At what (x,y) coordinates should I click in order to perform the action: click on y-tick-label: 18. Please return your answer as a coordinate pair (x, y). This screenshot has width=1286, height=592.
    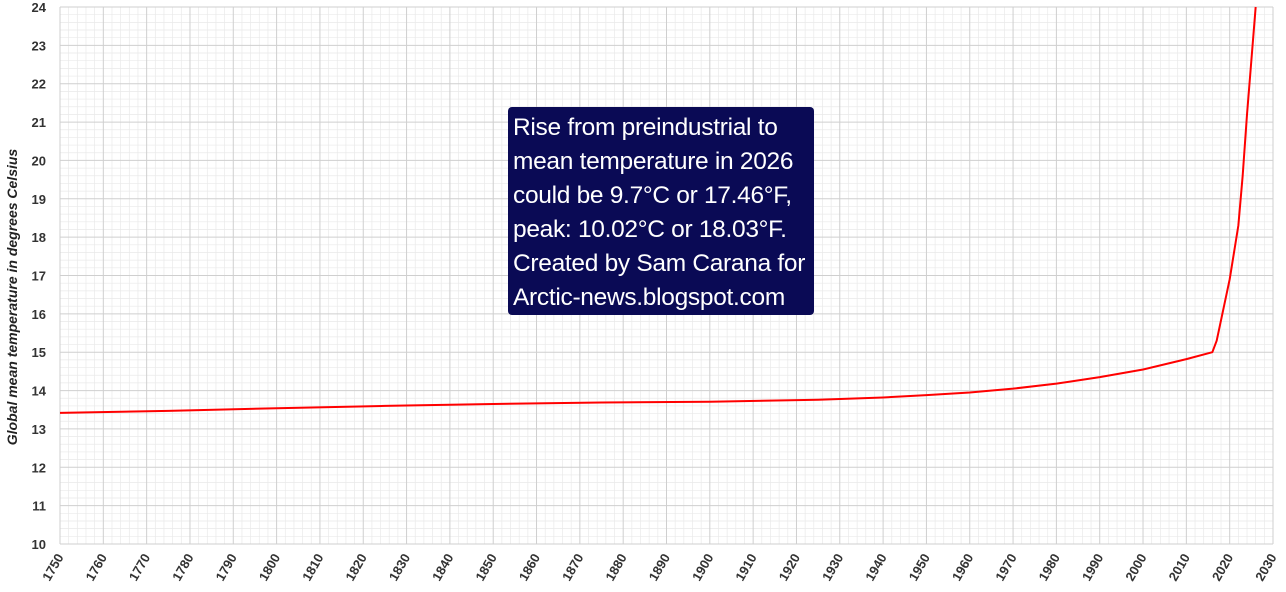
    Looking at the image, I should click on (39, 237).